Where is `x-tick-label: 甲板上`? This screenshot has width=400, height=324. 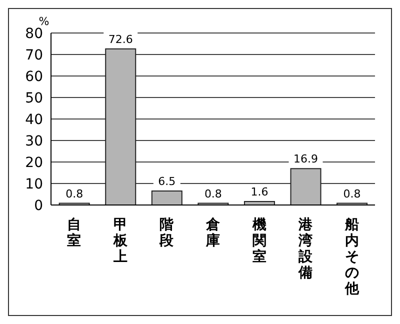 x-tick-label: 甲板上 is located at coordinates (120, 241).